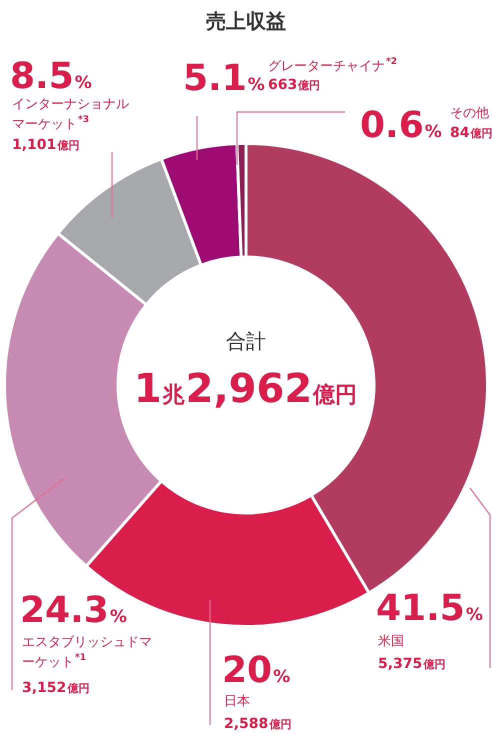  What do you see at coordinates (46, 145) in the screenshot?
I see `text: 1,101億円` at bounding box center [46, 145].